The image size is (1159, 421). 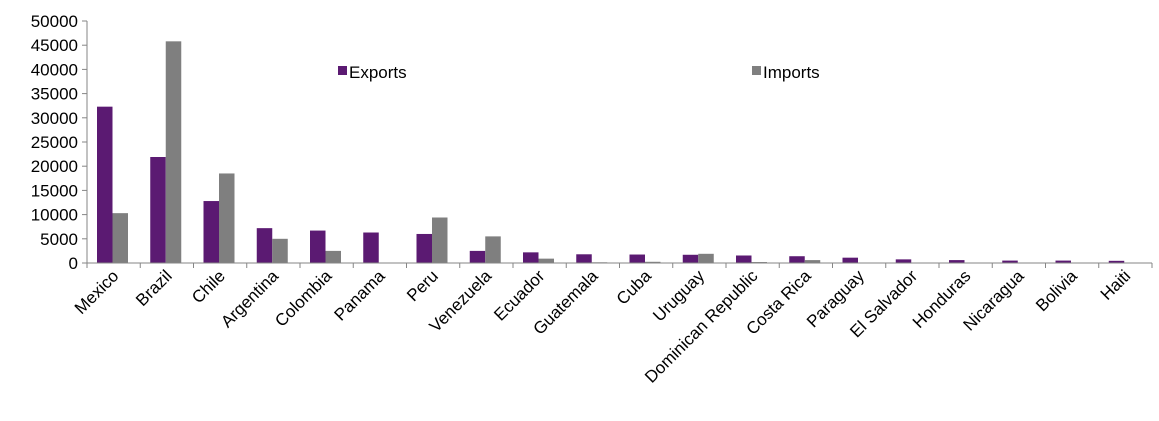 I want to click on bar-exports-panama, so click(x=371, y=247).